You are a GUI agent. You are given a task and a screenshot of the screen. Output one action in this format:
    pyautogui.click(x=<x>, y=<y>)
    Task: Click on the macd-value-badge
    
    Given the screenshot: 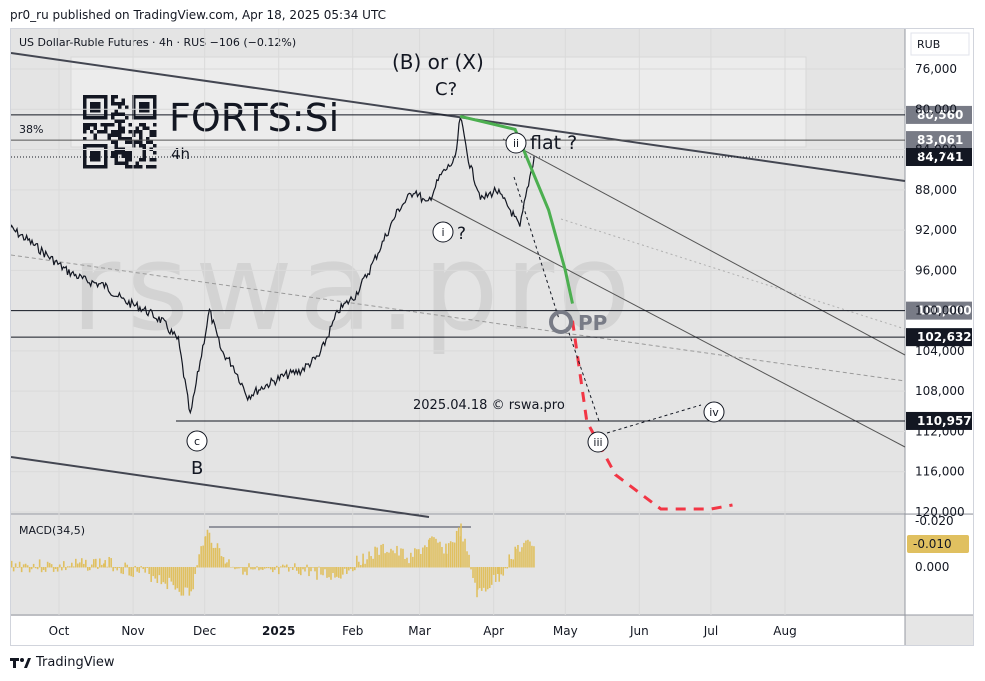 What is the action you would take?
    pyautogui.click(x=938, y=544)
    